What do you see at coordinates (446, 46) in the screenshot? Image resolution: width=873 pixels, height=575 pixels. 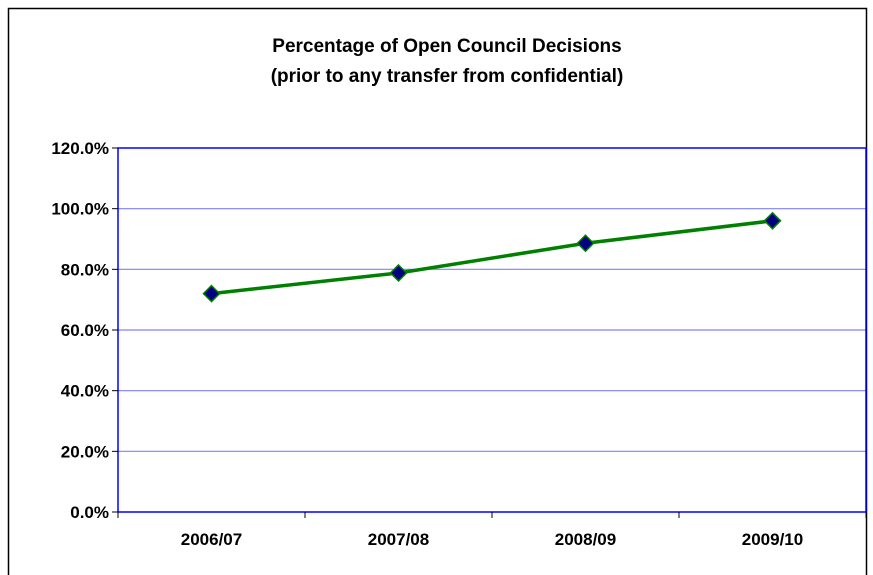 I see `chart-title: Percentage of Open Council Decisions` at bounding box center [446, 46].